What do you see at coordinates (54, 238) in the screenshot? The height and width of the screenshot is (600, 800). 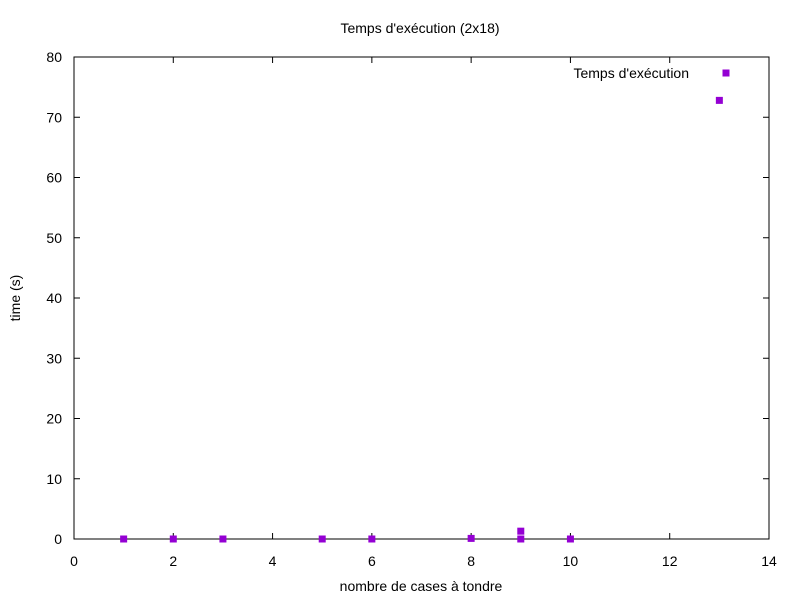 I see `y-tick-label: 50` at bounding box center [54, 238].